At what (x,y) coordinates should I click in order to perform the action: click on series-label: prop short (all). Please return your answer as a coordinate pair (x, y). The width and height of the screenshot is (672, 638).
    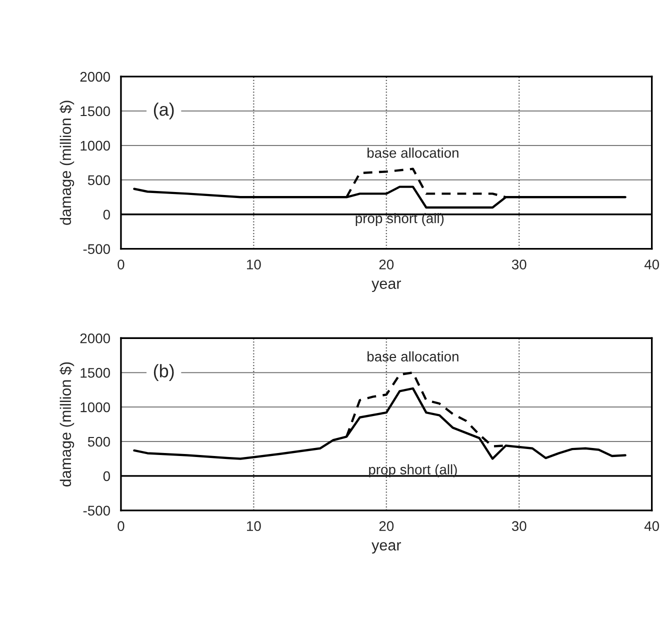
    Looking at the image, I should click on (400, 219).